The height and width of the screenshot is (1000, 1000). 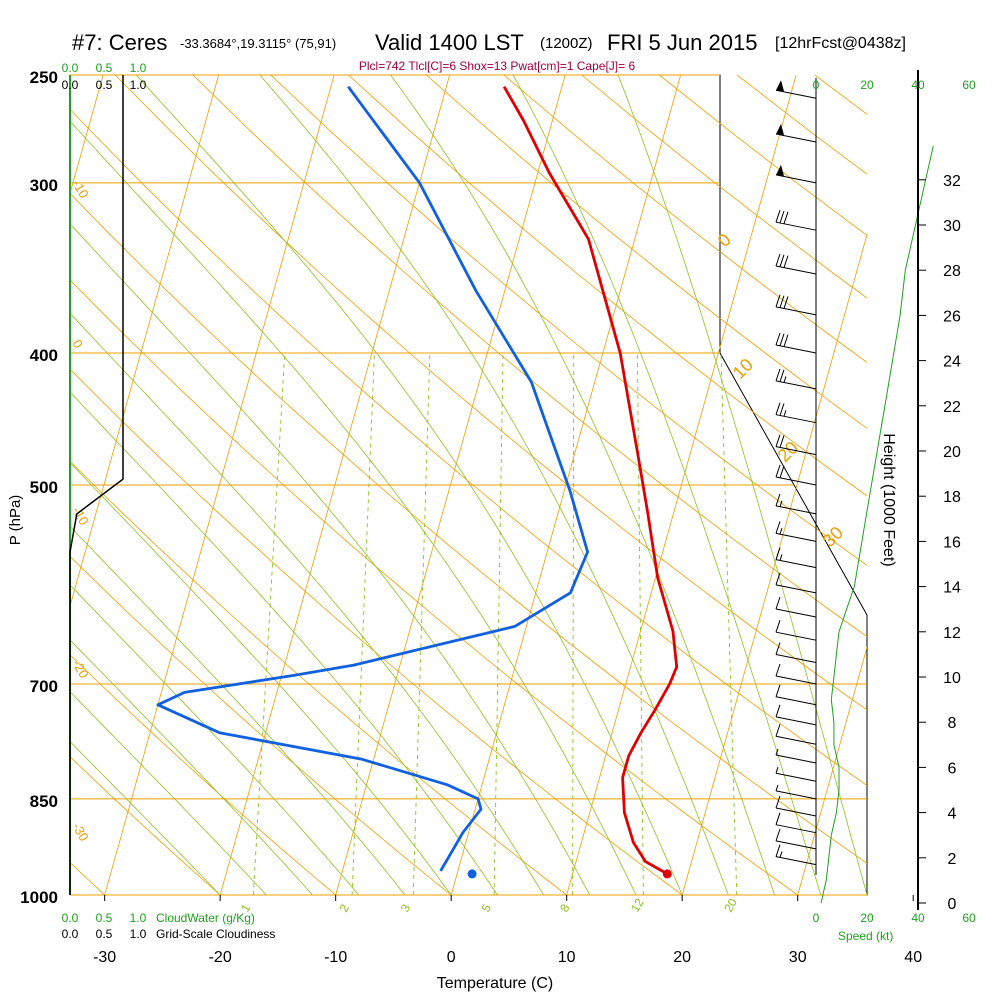 What do you see at coordinates (952, 181) in the screenshot?
I see `height-tick-label: 32` at bounding box center [952, 181].